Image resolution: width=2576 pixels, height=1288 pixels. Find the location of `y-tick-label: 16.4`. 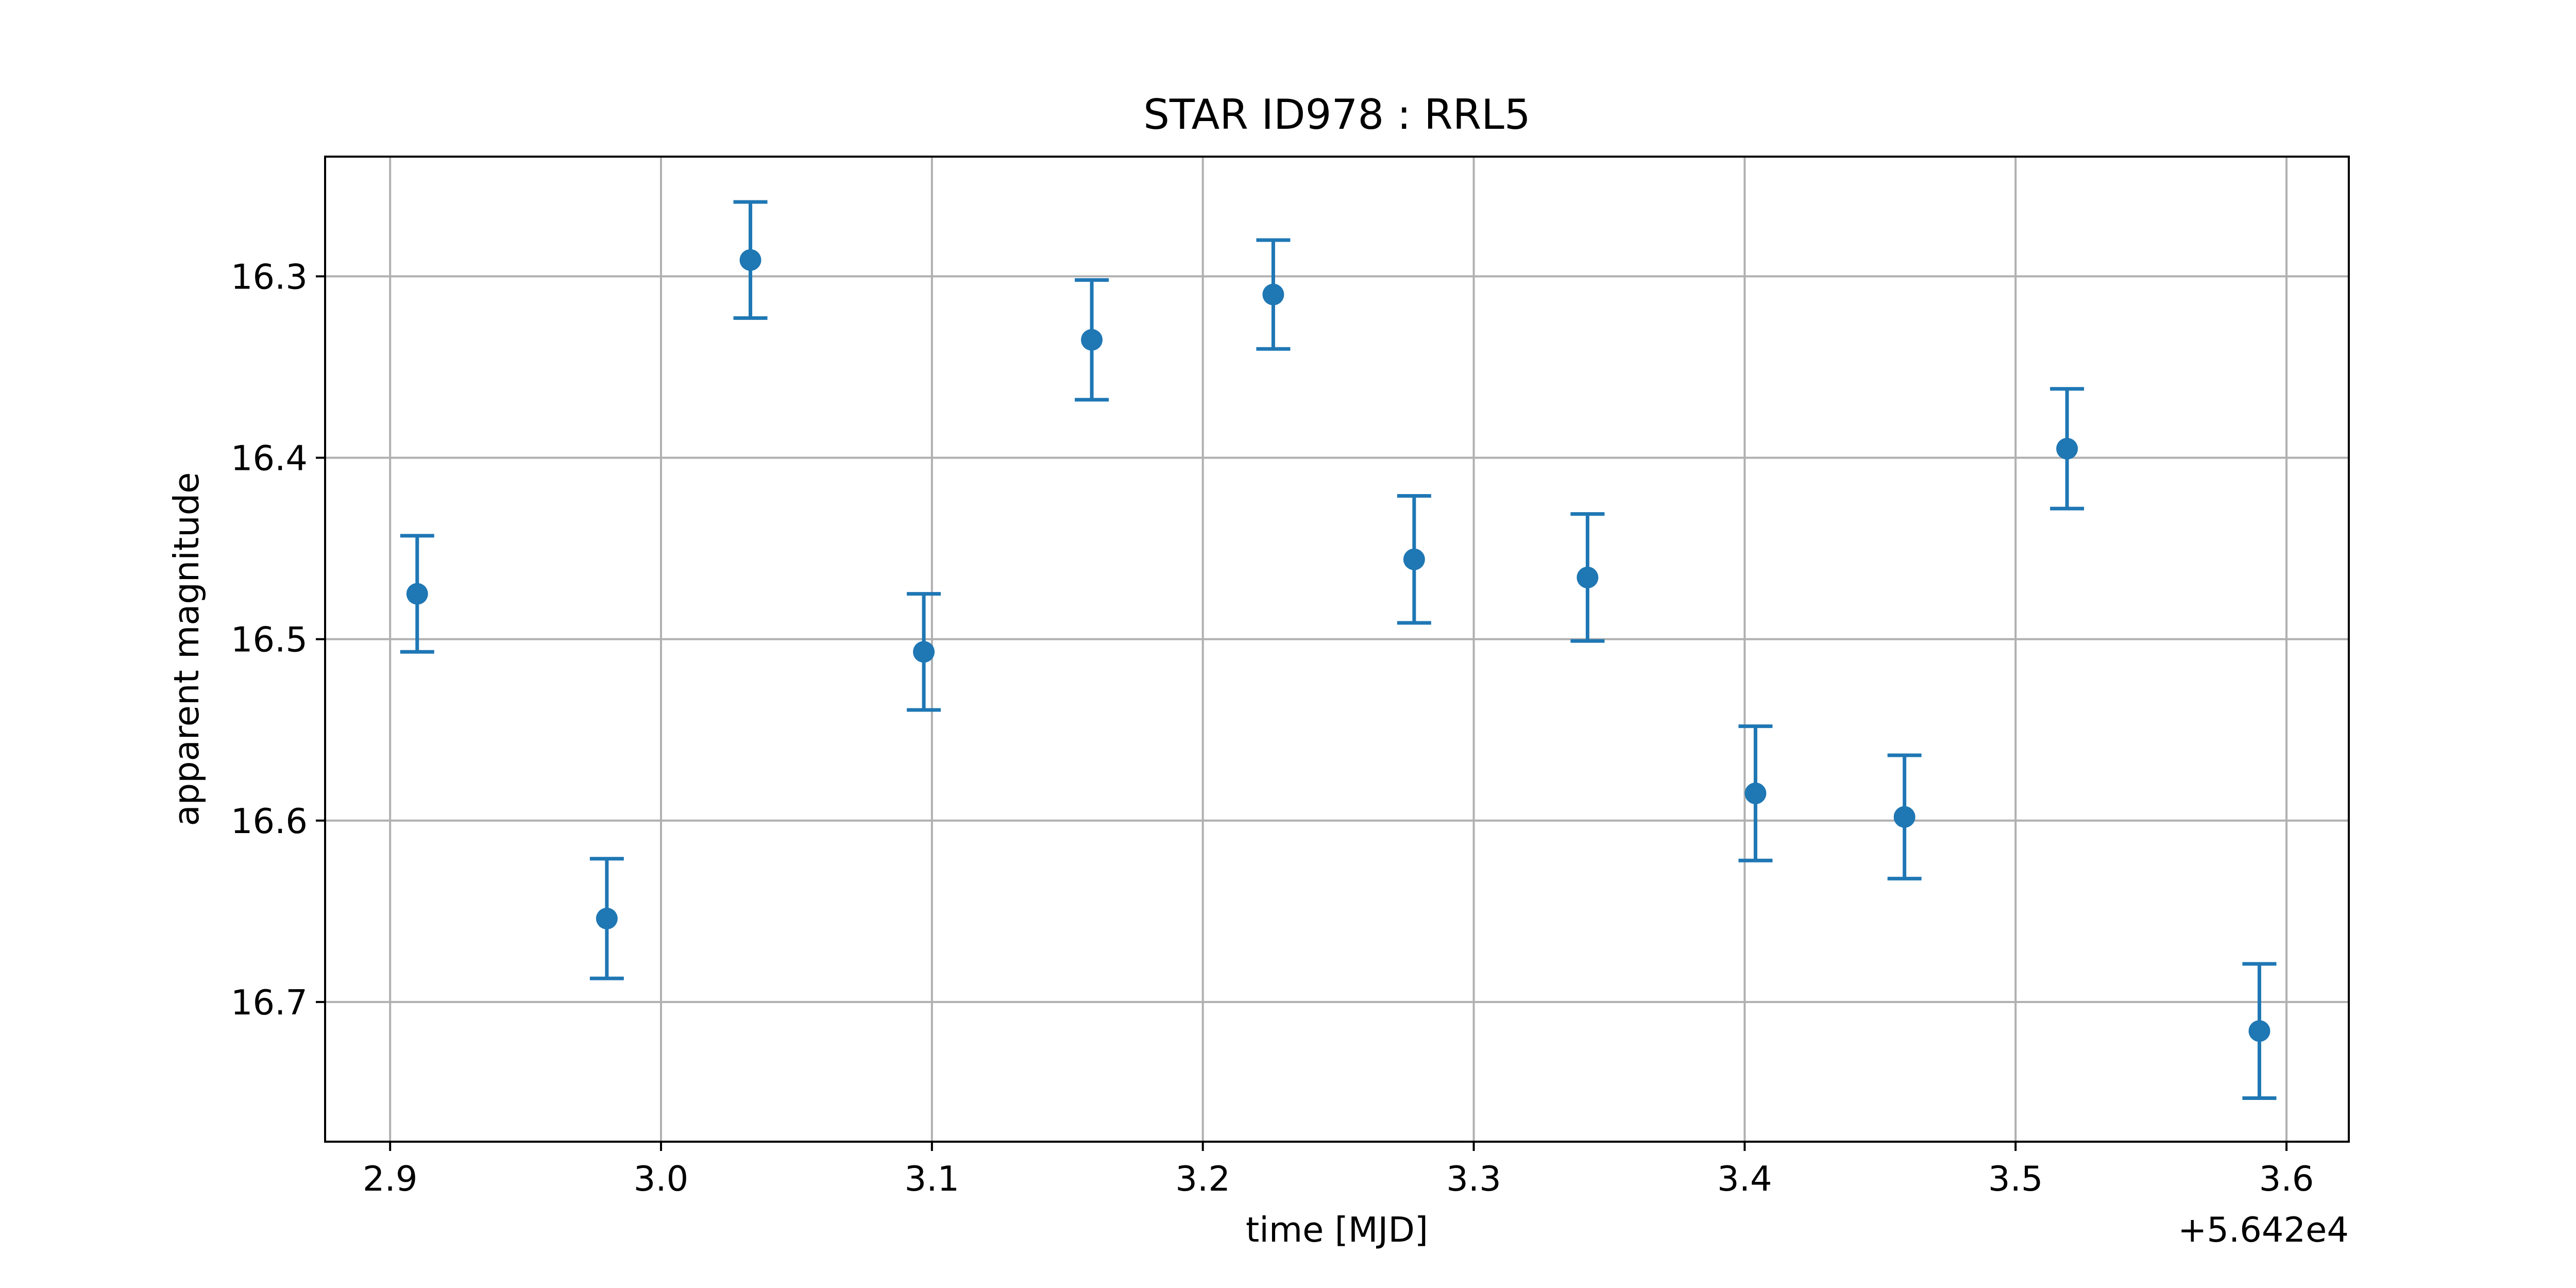

y-tick-label: 16.4 is located at coordinates (269, 459).